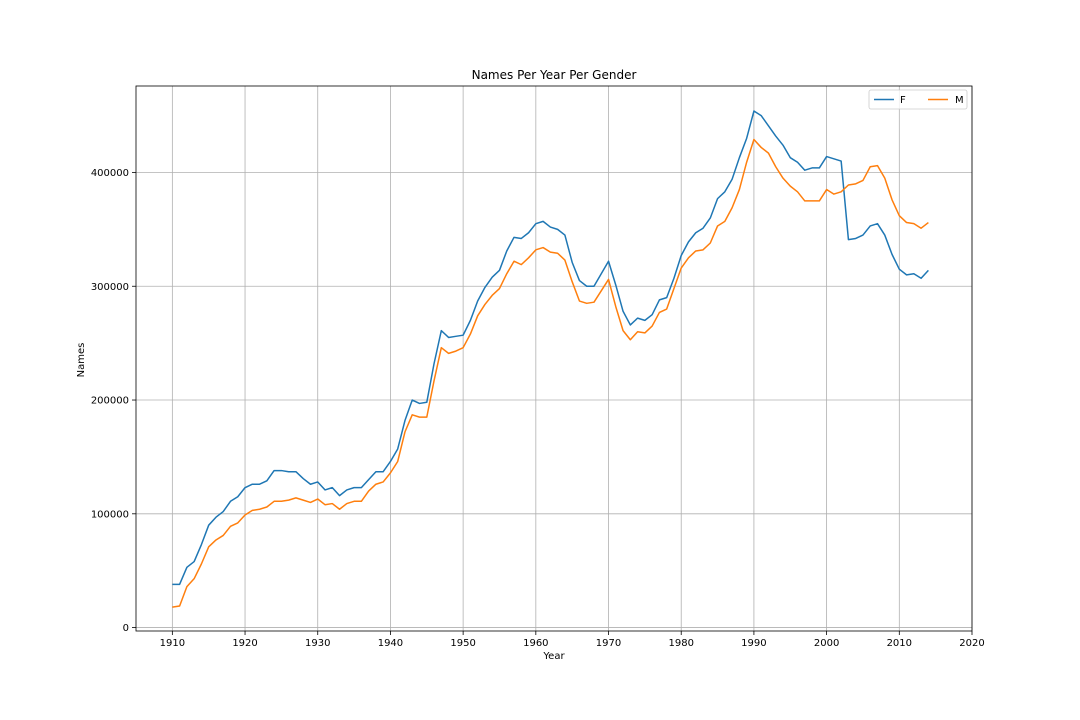  I want to click on legend-box, so click(918, 99).